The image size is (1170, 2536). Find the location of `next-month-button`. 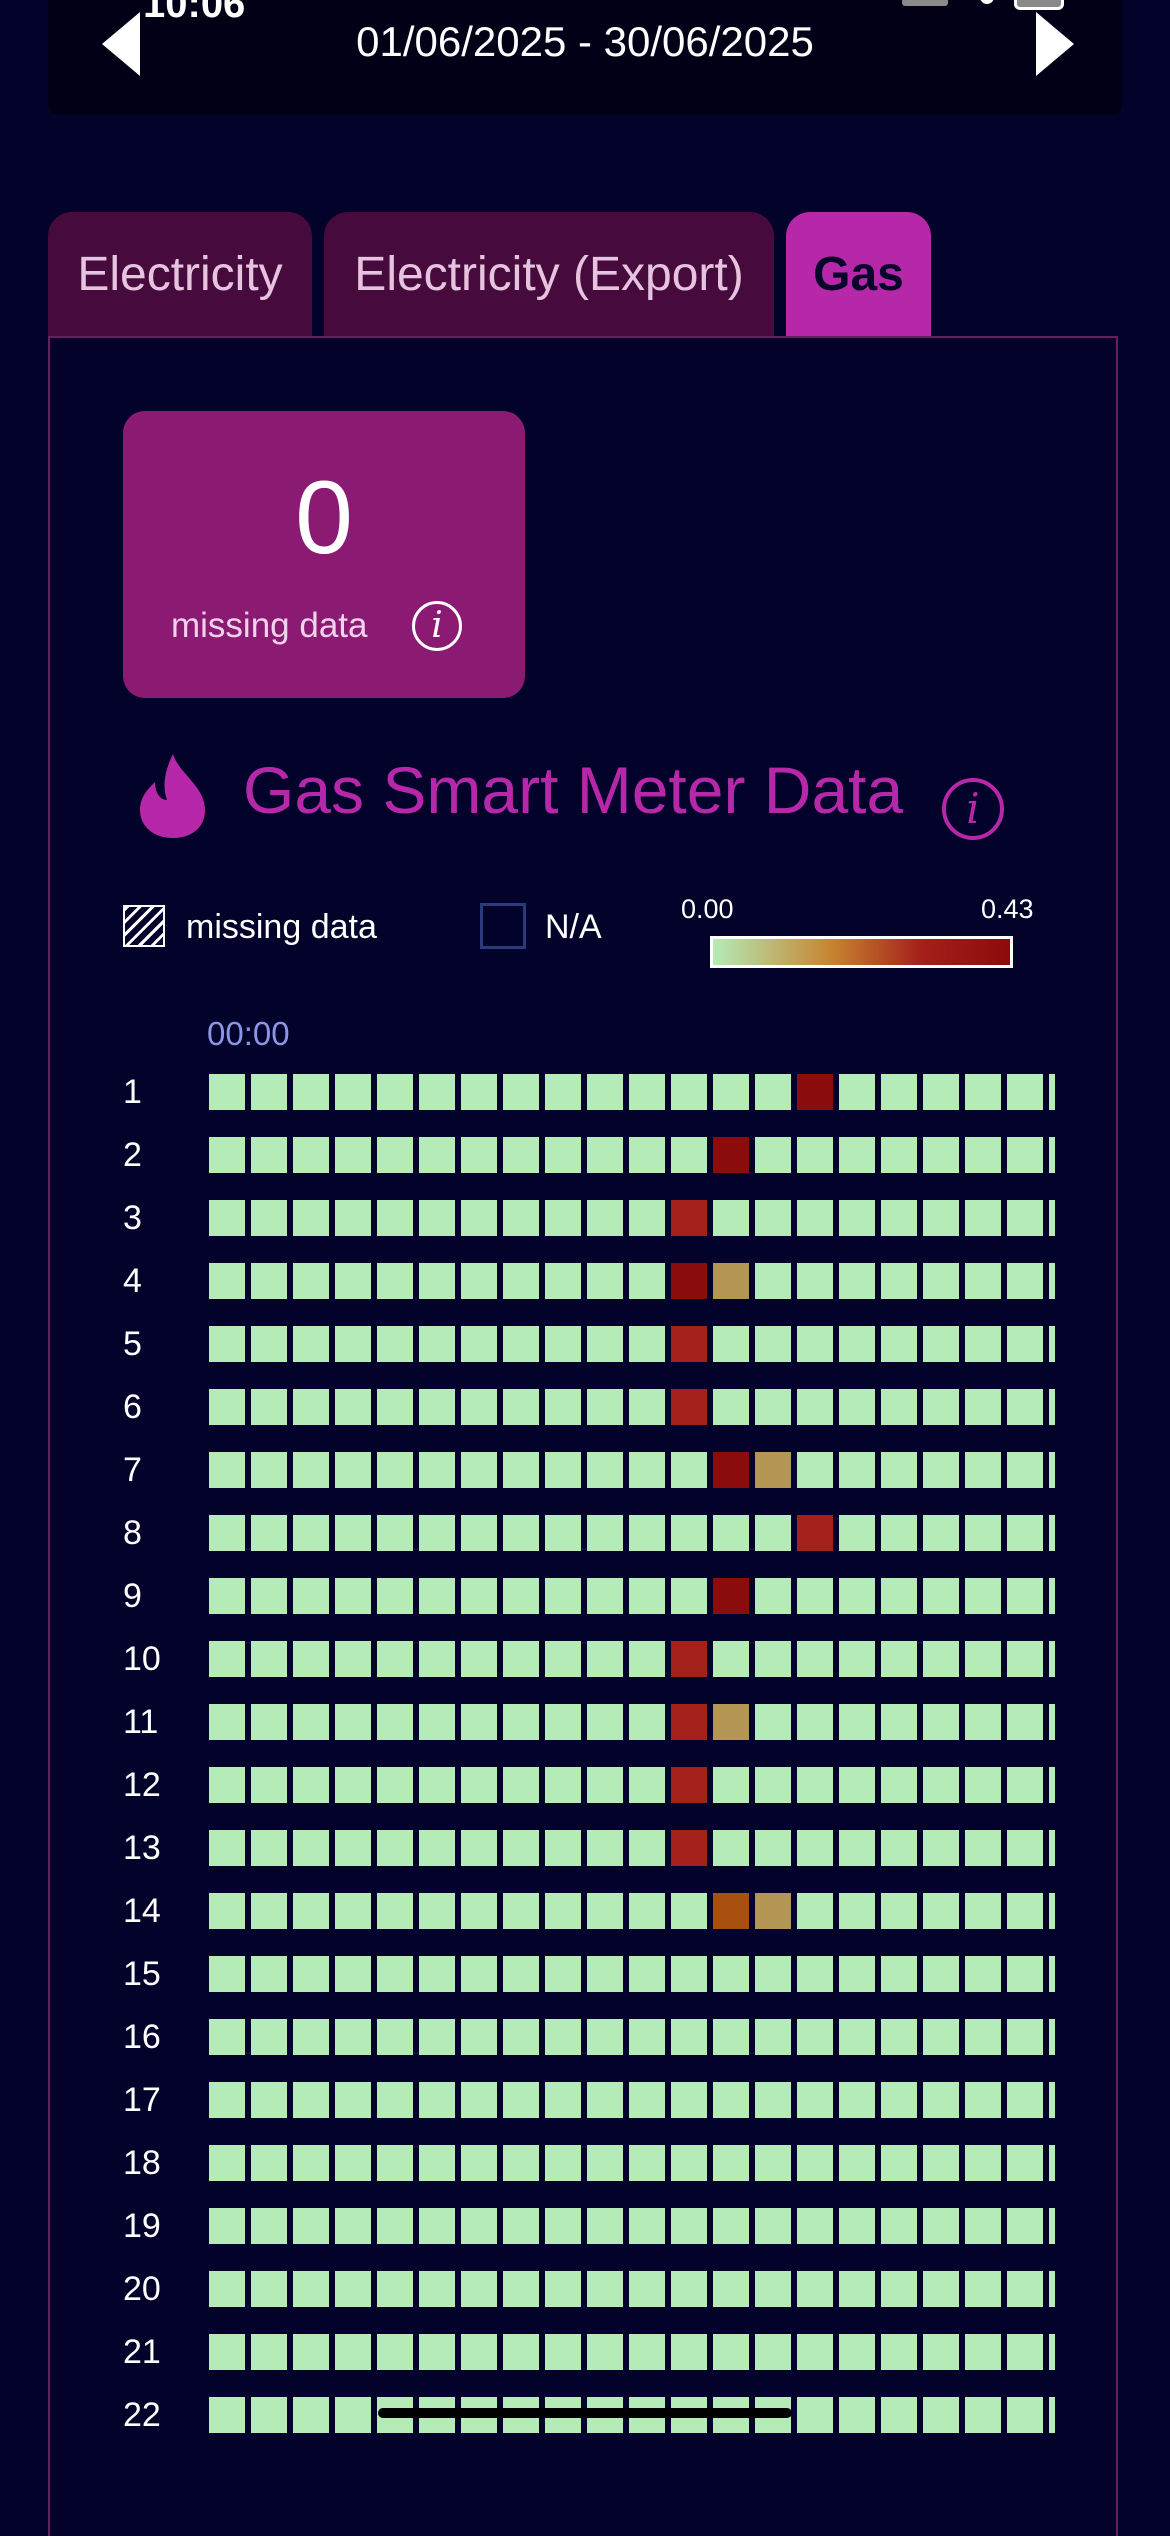

next-month-button is located at coordinates (1055, 44).